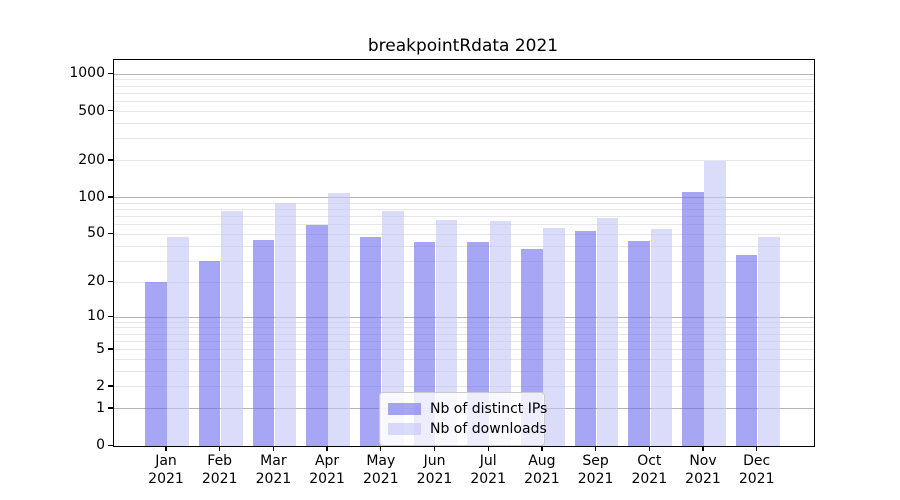 The image size is (900, 500). I want to click on x-tick-sep, so click(595, 448).